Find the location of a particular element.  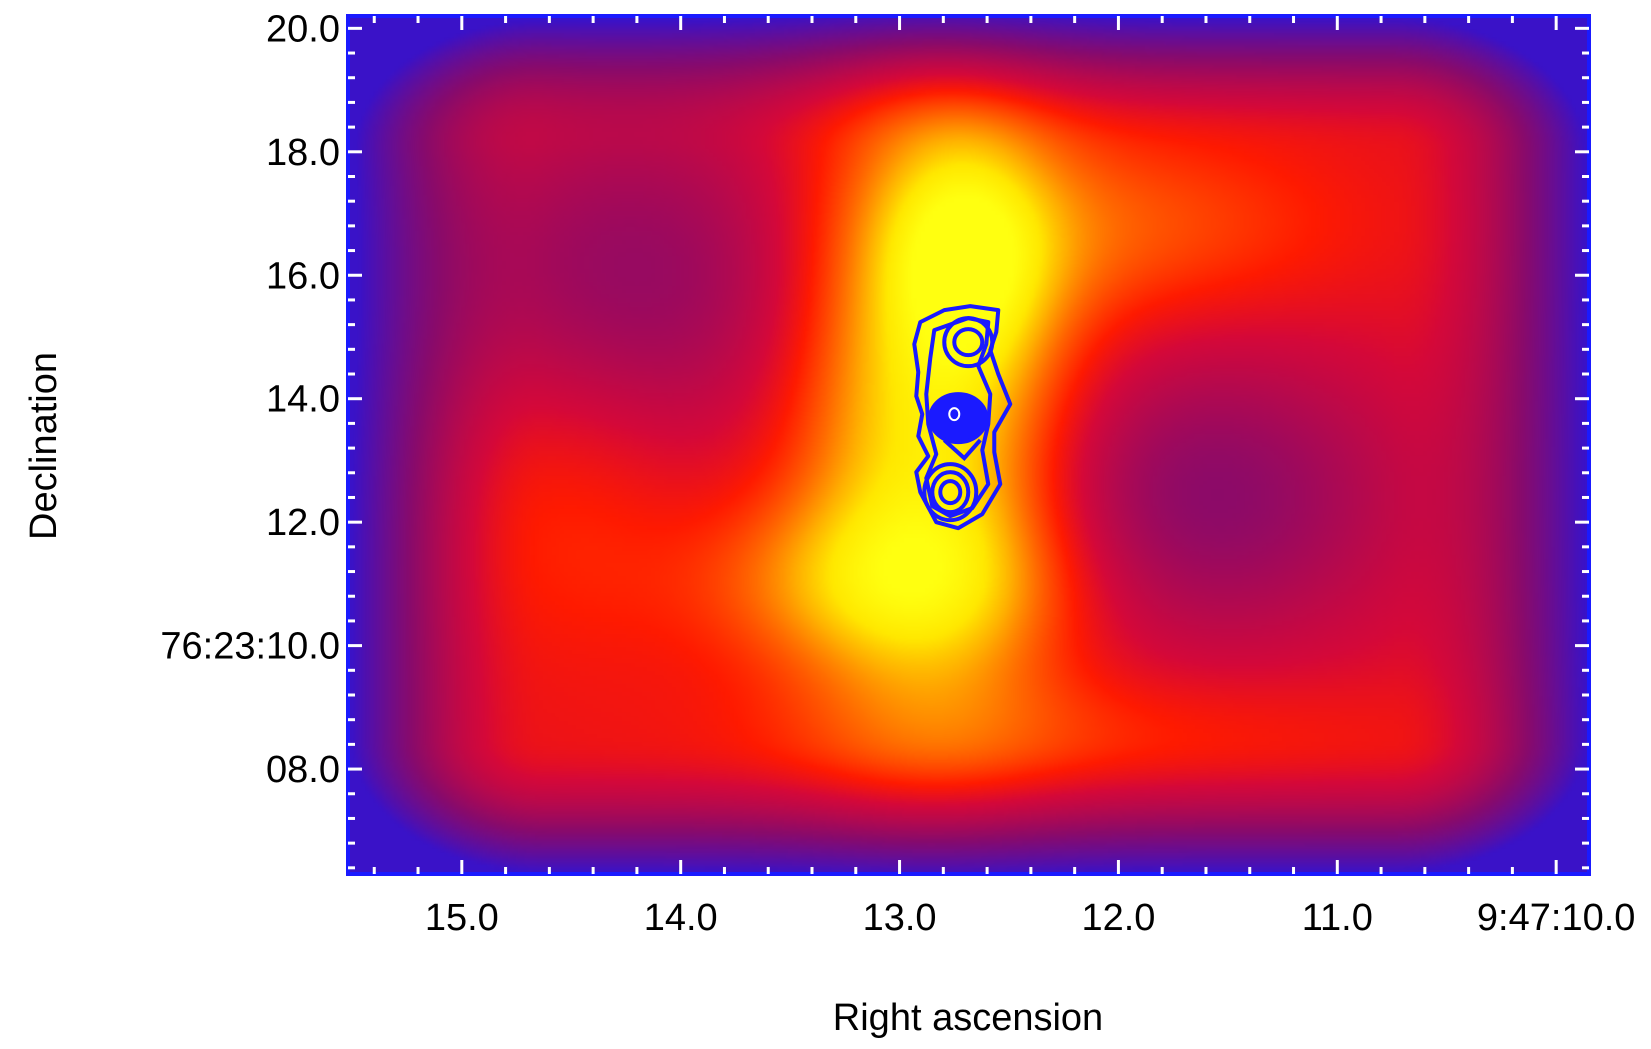

y-axis-title: Declination is located at coordinates (44, 446).